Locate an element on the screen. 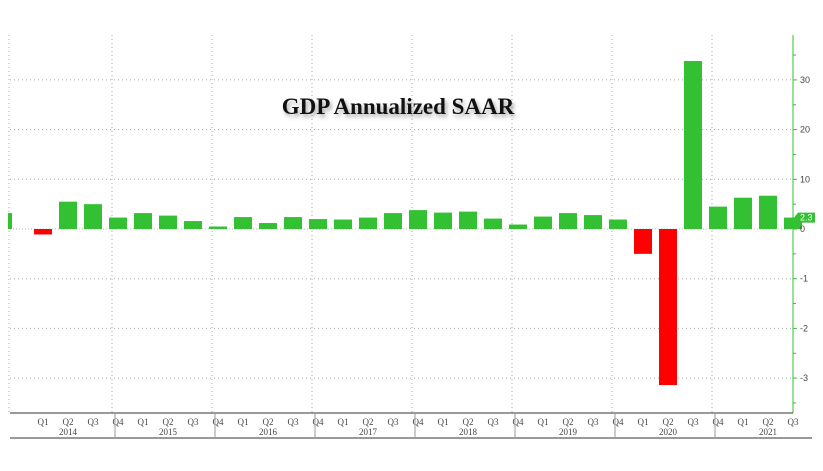 The width and height of the screenshot is (823, 471). y-tick-label: -3 is located at coordinates (804, 378).